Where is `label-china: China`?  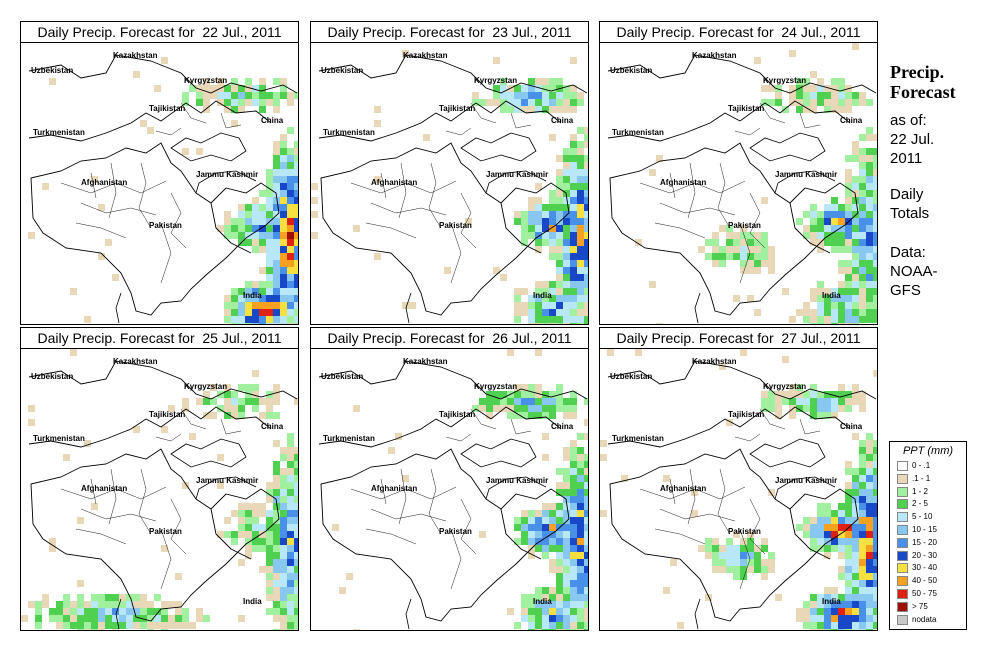
label-china: China is located at coordinates (562, 120).